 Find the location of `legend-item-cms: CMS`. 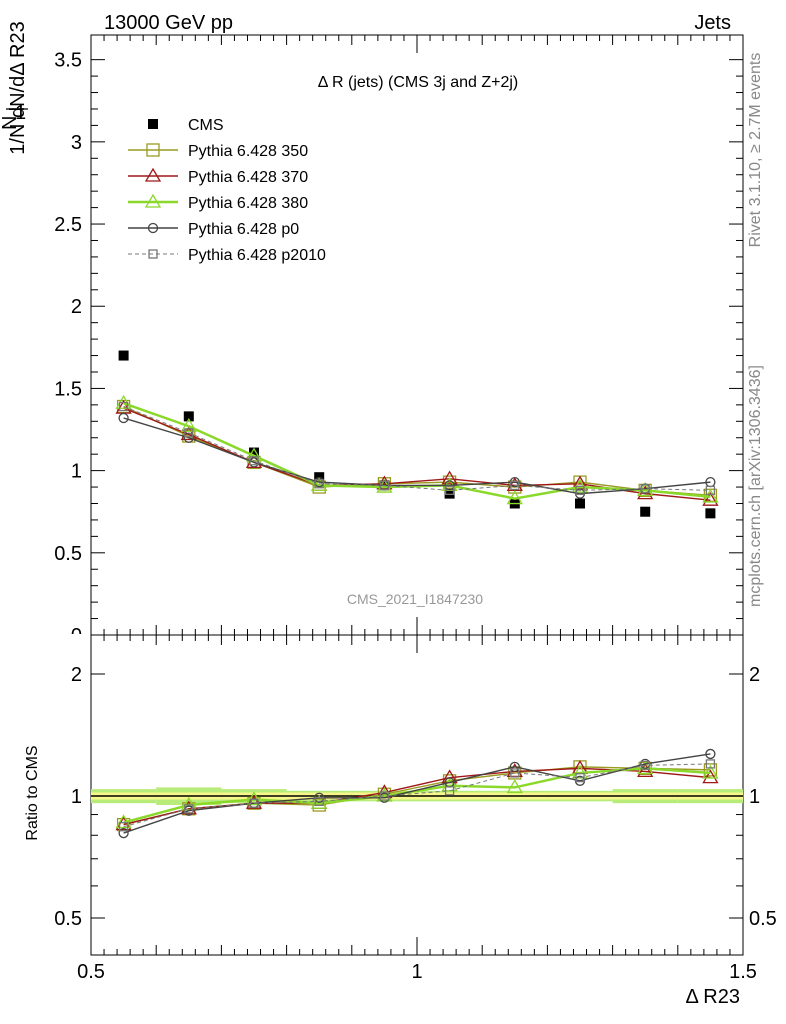

legend-item-cms: CMS is located at coordinates (186, 125).